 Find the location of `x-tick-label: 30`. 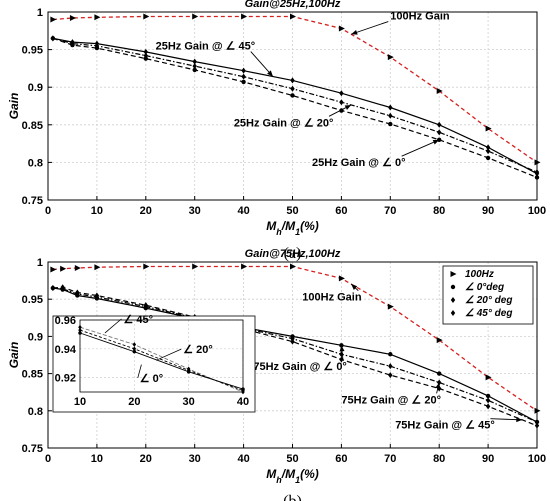

x-tick-label: 30 is located at coordinates (195, 459).